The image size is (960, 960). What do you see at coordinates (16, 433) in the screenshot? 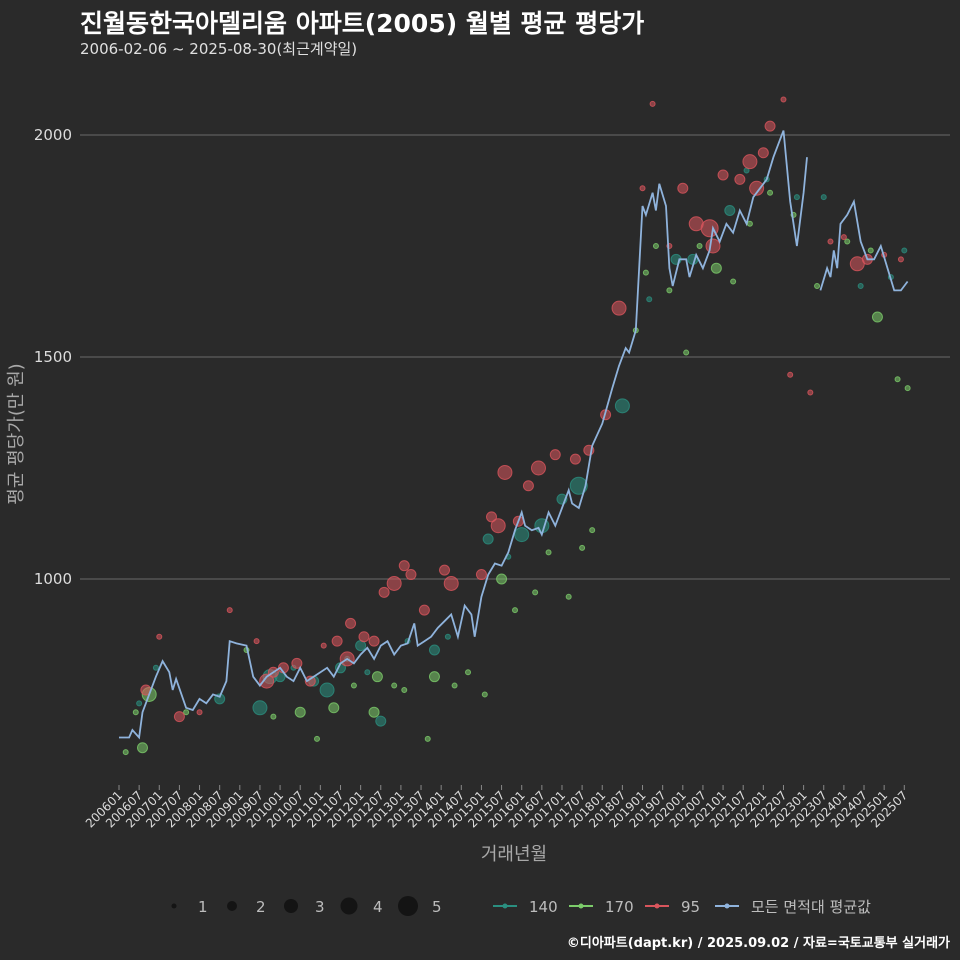
I see `y-axis-label: 평균 평당가(만 원)` at bounding box center [16, 433].